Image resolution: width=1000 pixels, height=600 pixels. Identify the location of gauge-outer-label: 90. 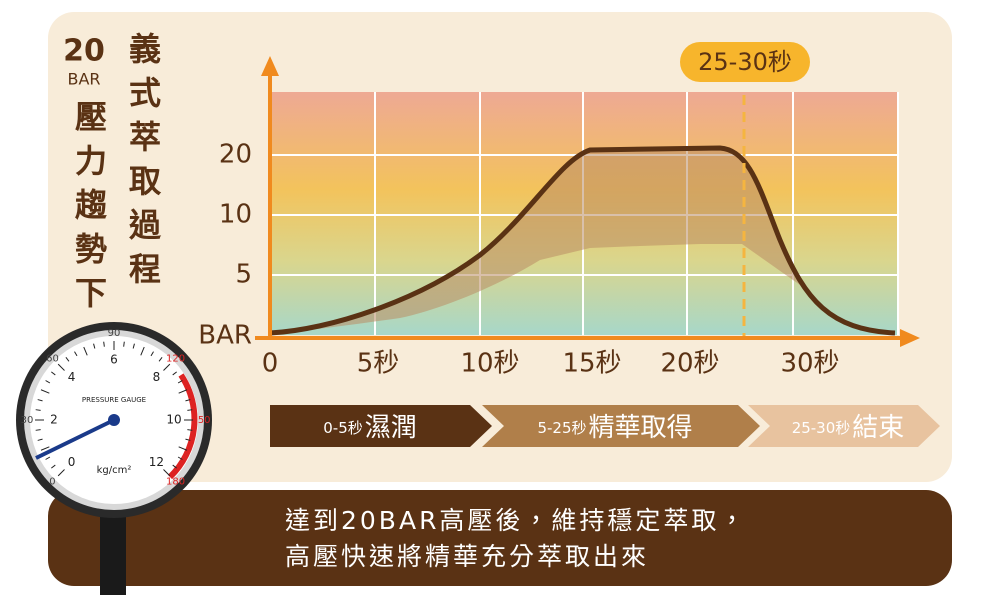
(114, 333).